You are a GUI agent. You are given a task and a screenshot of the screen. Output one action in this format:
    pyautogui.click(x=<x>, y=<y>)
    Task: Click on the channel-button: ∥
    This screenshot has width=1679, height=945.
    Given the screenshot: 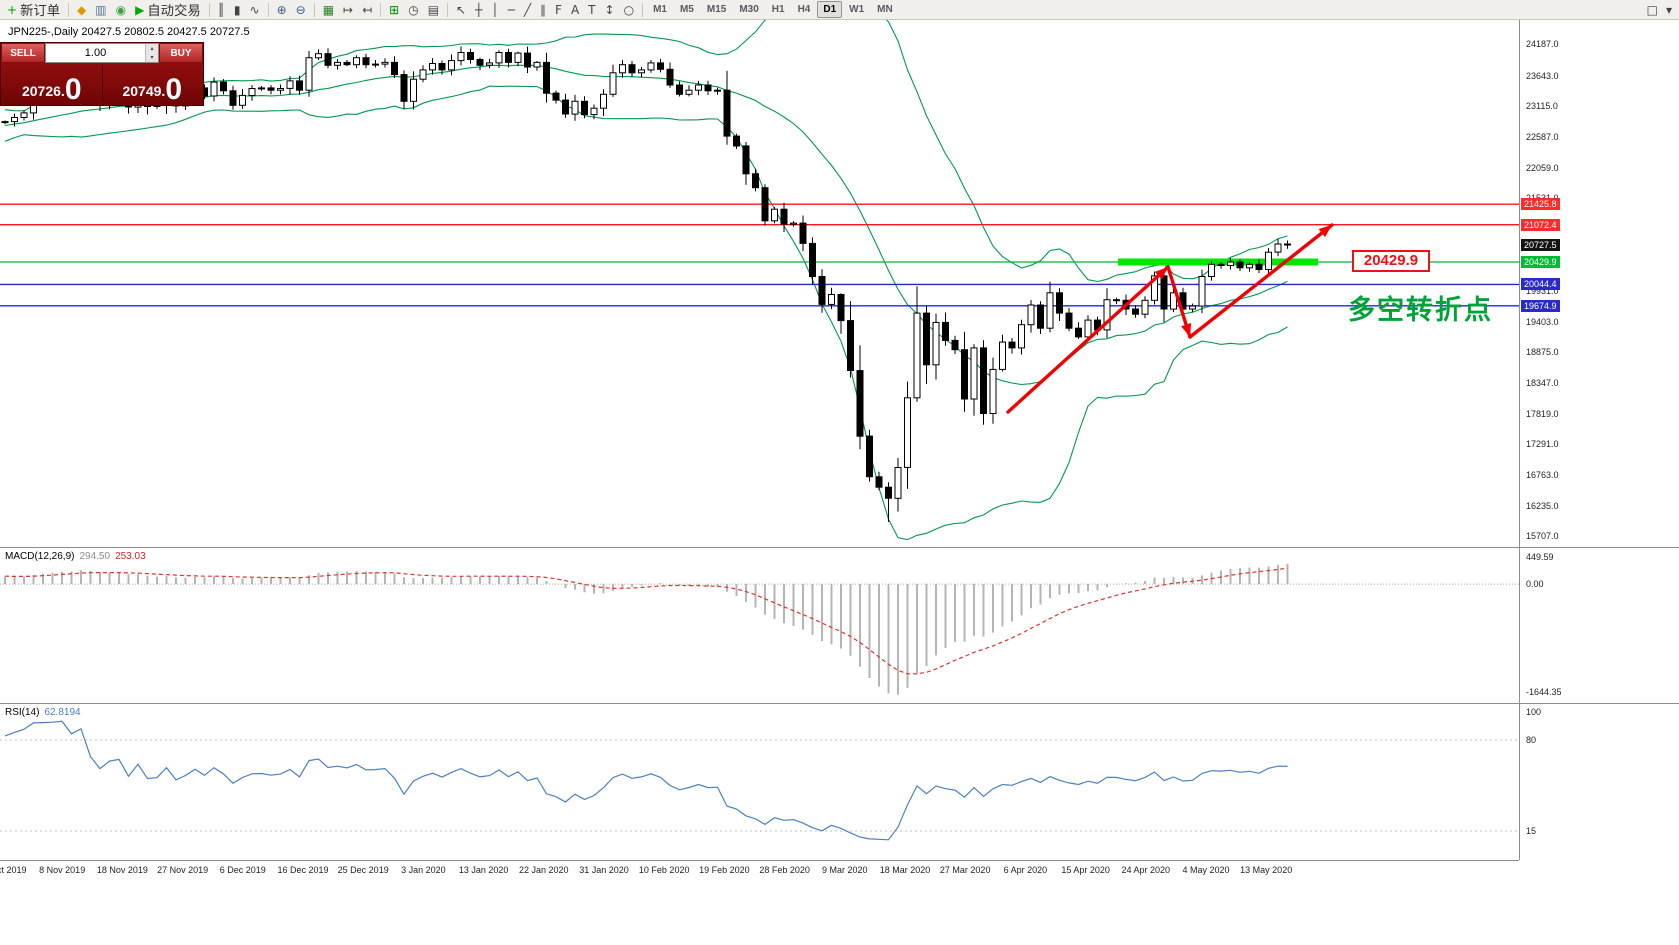 What is the action you would take?
    pyautogui.click(x=543, y=10)
    